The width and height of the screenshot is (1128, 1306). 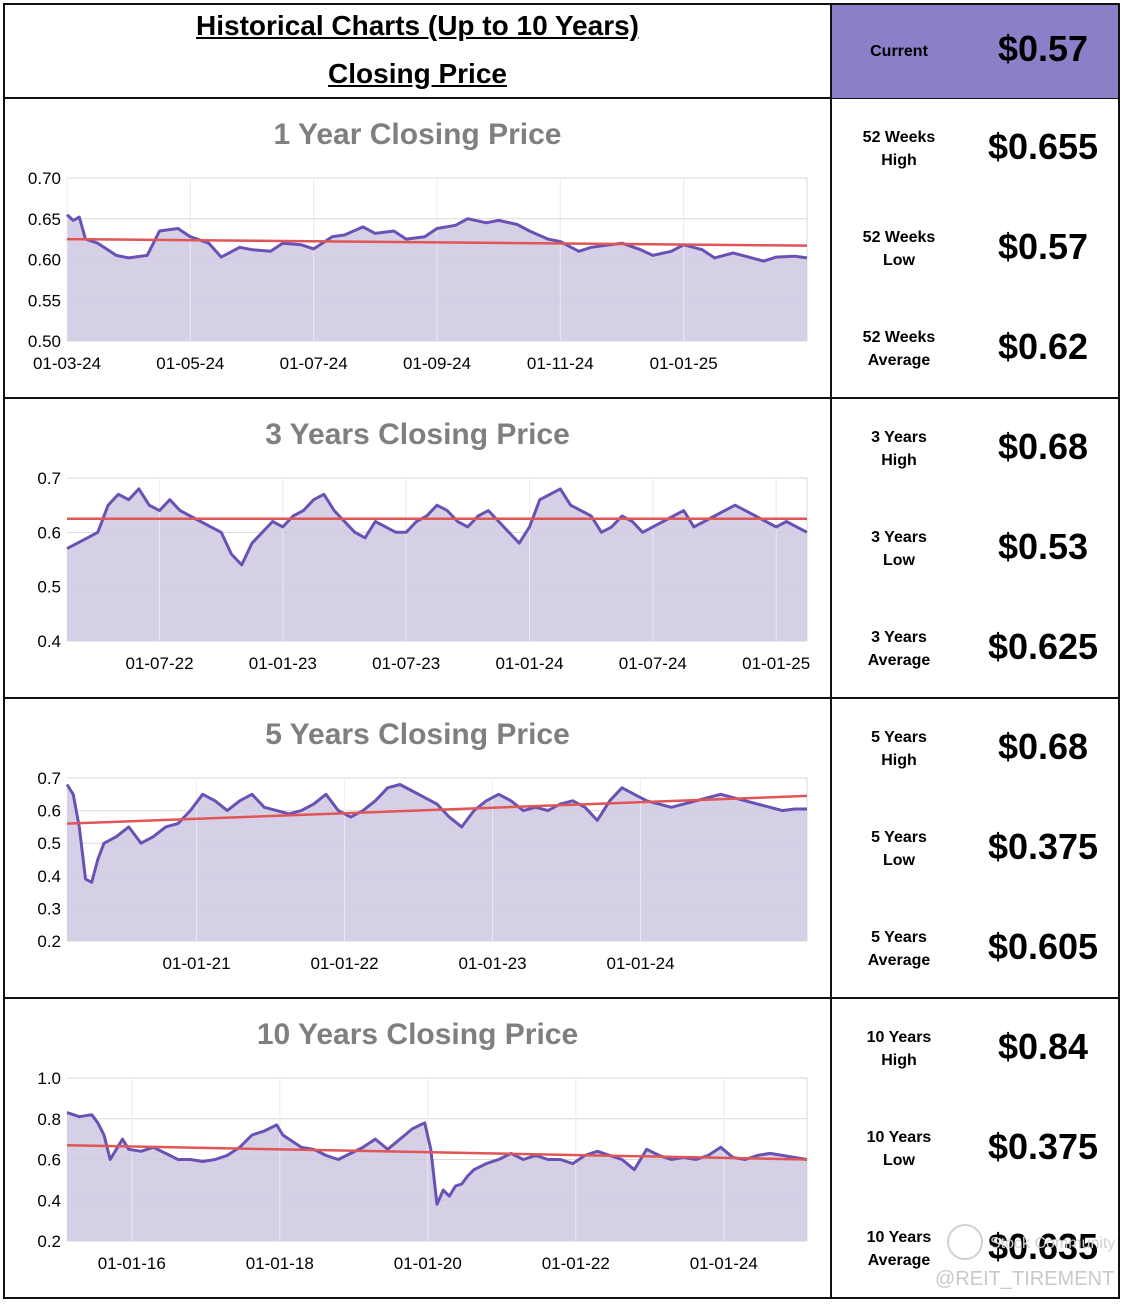 I want to click on y-tick-label: 0.3, so click(x=49, y=908).